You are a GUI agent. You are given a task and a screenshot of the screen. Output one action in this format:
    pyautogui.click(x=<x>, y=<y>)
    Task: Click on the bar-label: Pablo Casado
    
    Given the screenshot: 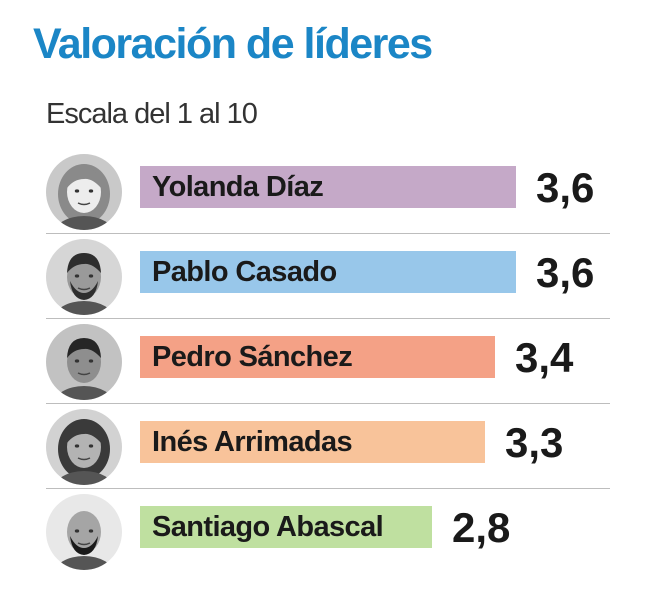 What is the action you would take?
    pyautogui.click(x=244, y=272)
    